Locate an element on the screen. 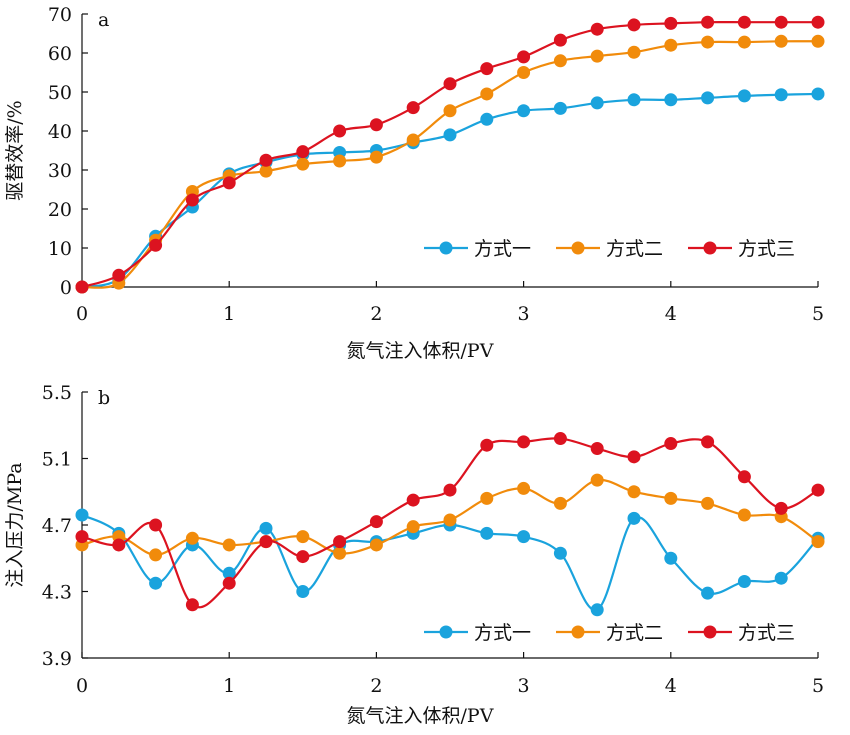 The width and height of the screenshot is (850, 735). x-tick-label: 1 is located at coordinates (229, 686).